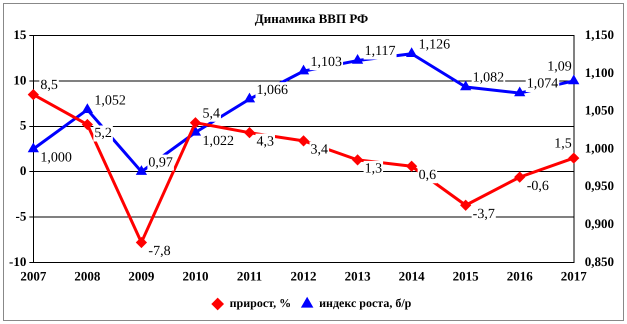  What do you see at coordinates (542, 84) in the screenshot?
I see `data-label: 1,074` at bounding box center [542, 84].